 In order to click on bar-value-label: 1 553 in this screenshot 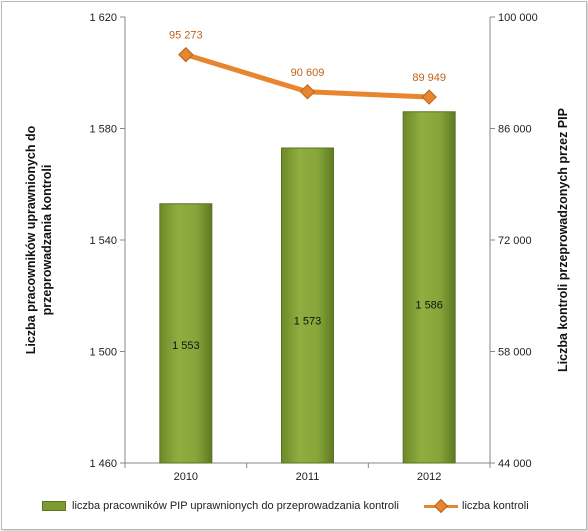, I will do `click(186, 346)`.